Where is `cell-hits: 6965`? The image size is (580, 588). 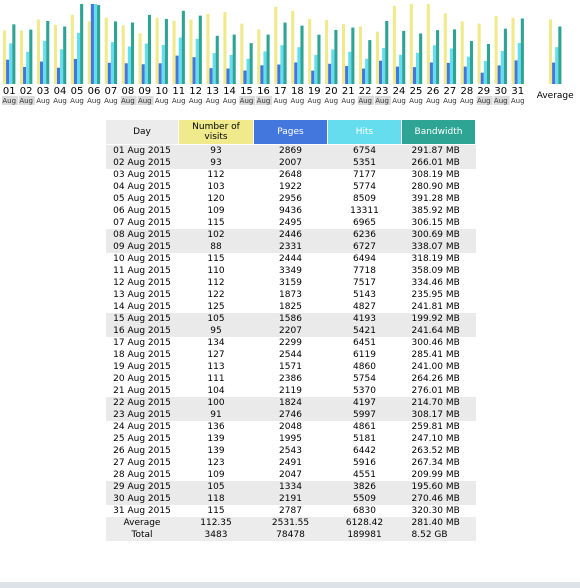
cell-hits: 6965 is located at coordinates (364, 223).